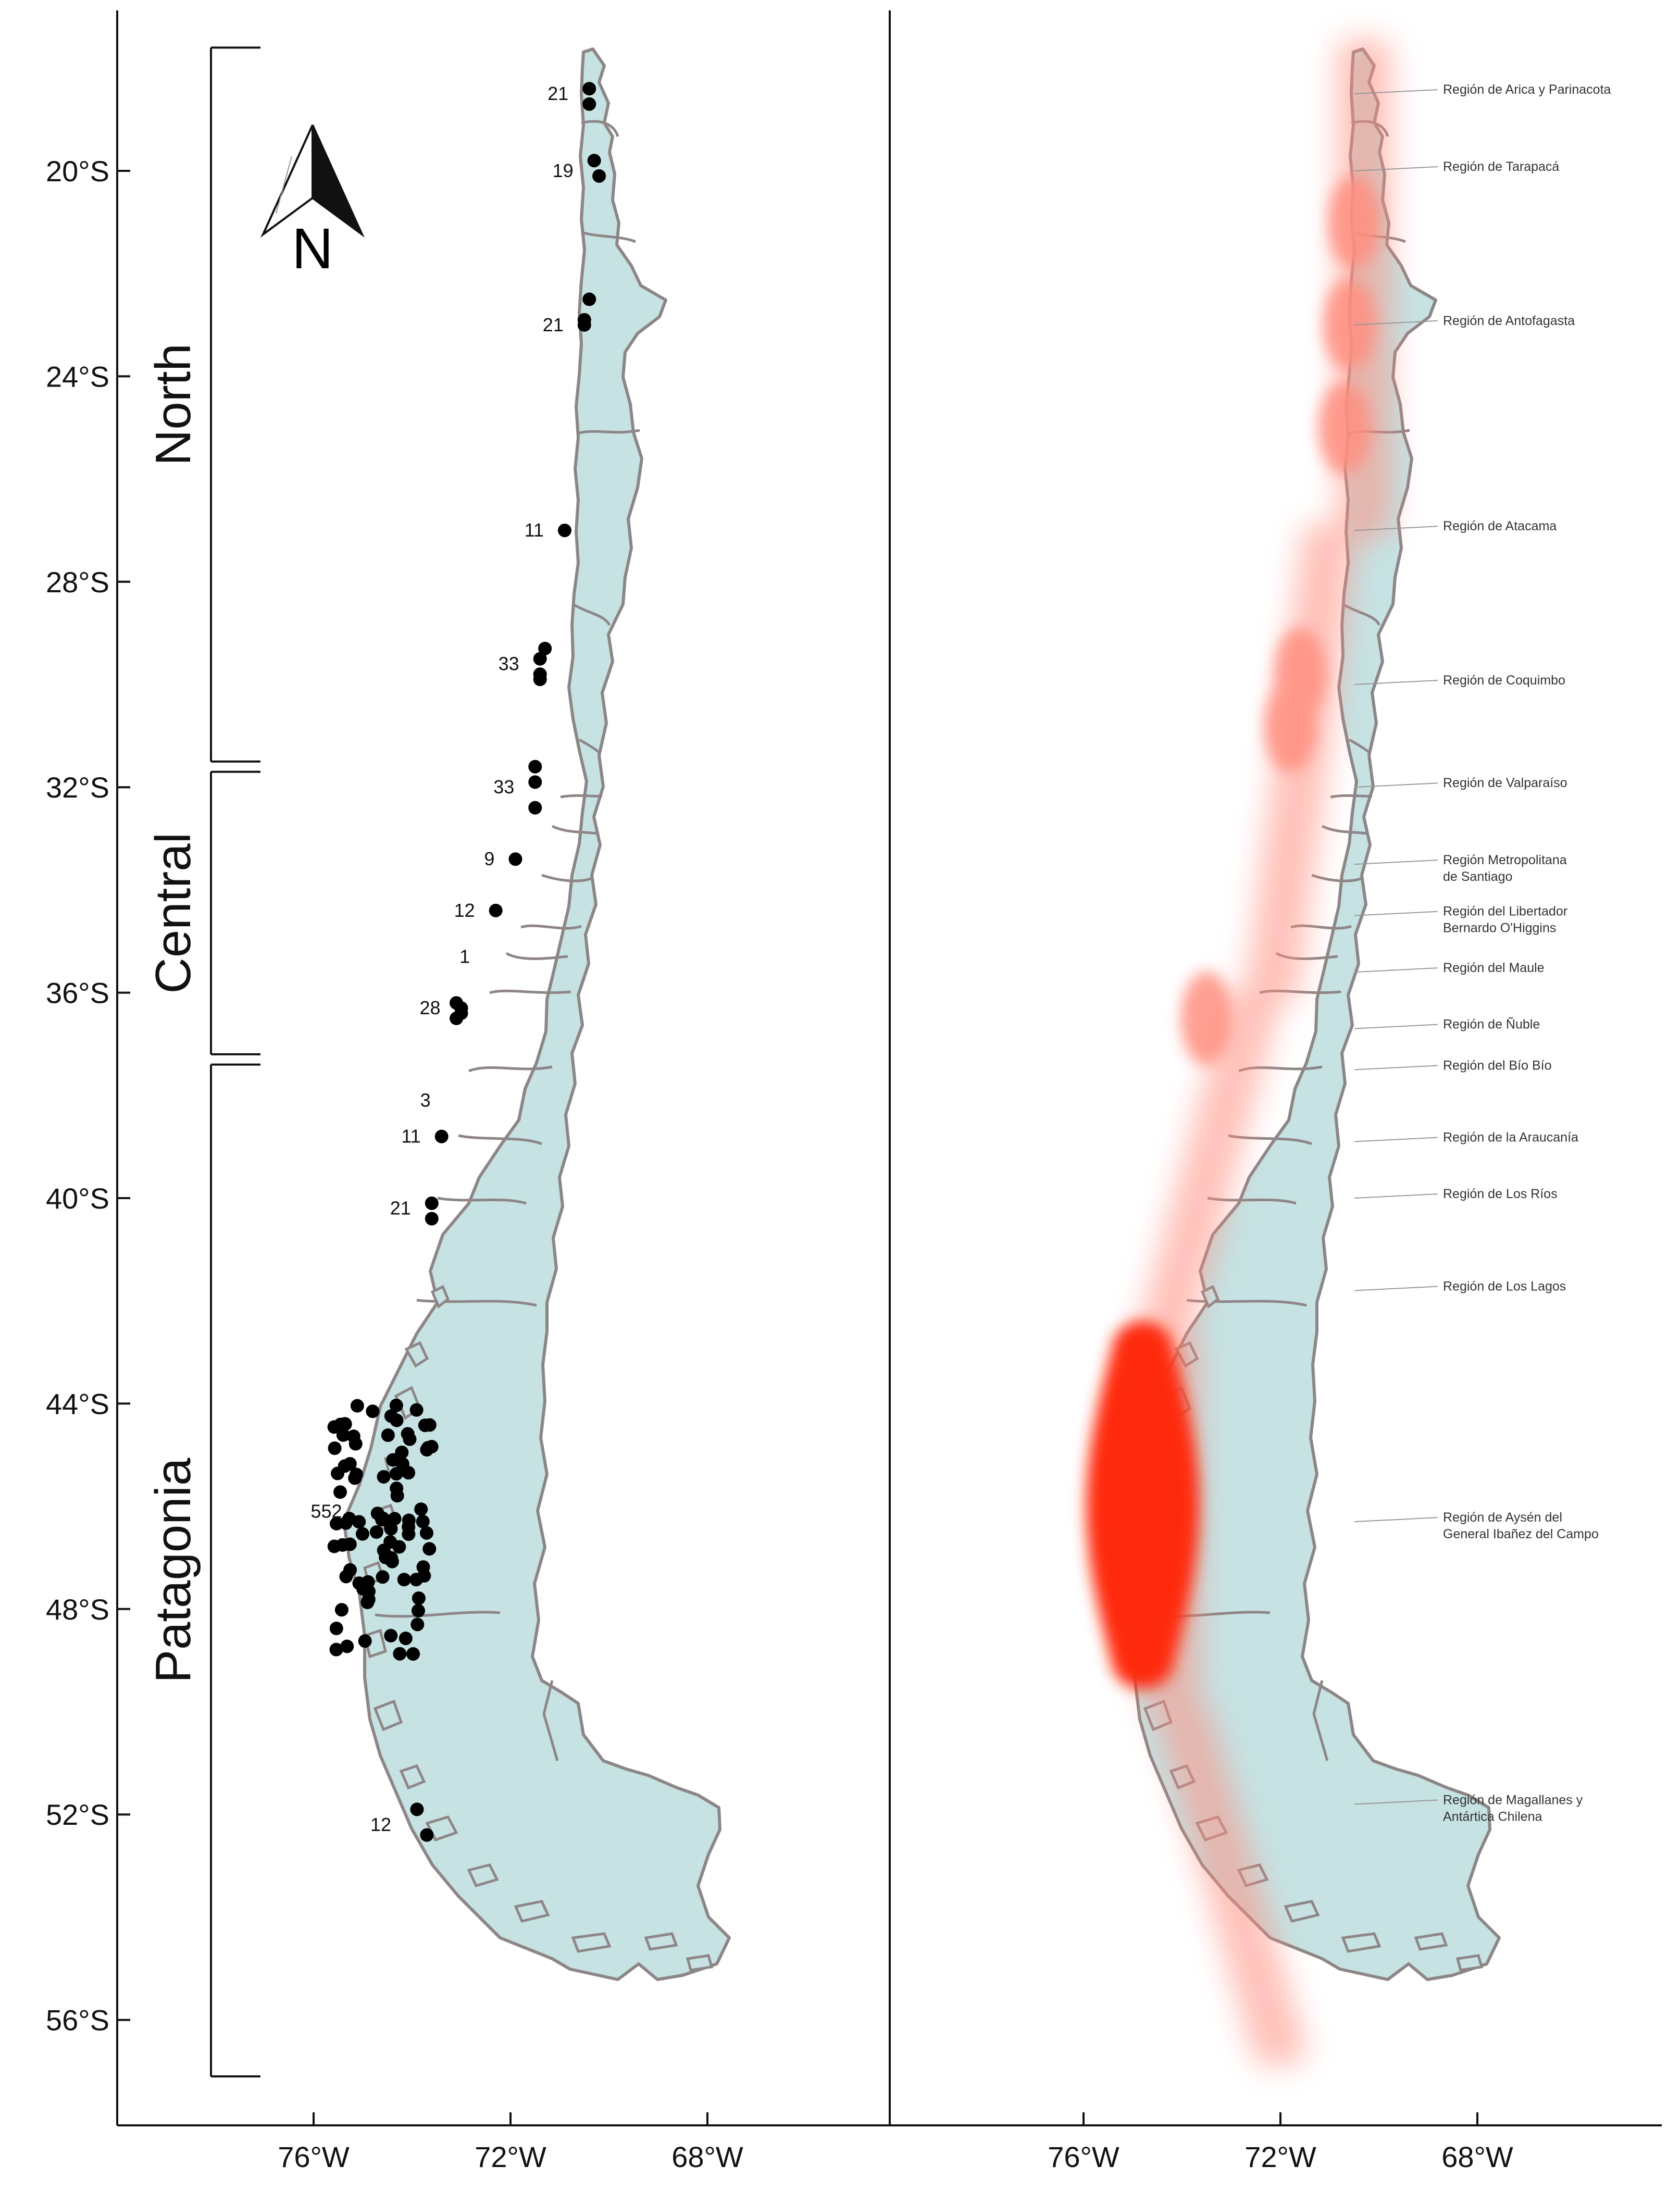  Describe the element at coordinates (1500, 526) in the screenshot. I see `region-name: Región de Atacama` at that location.